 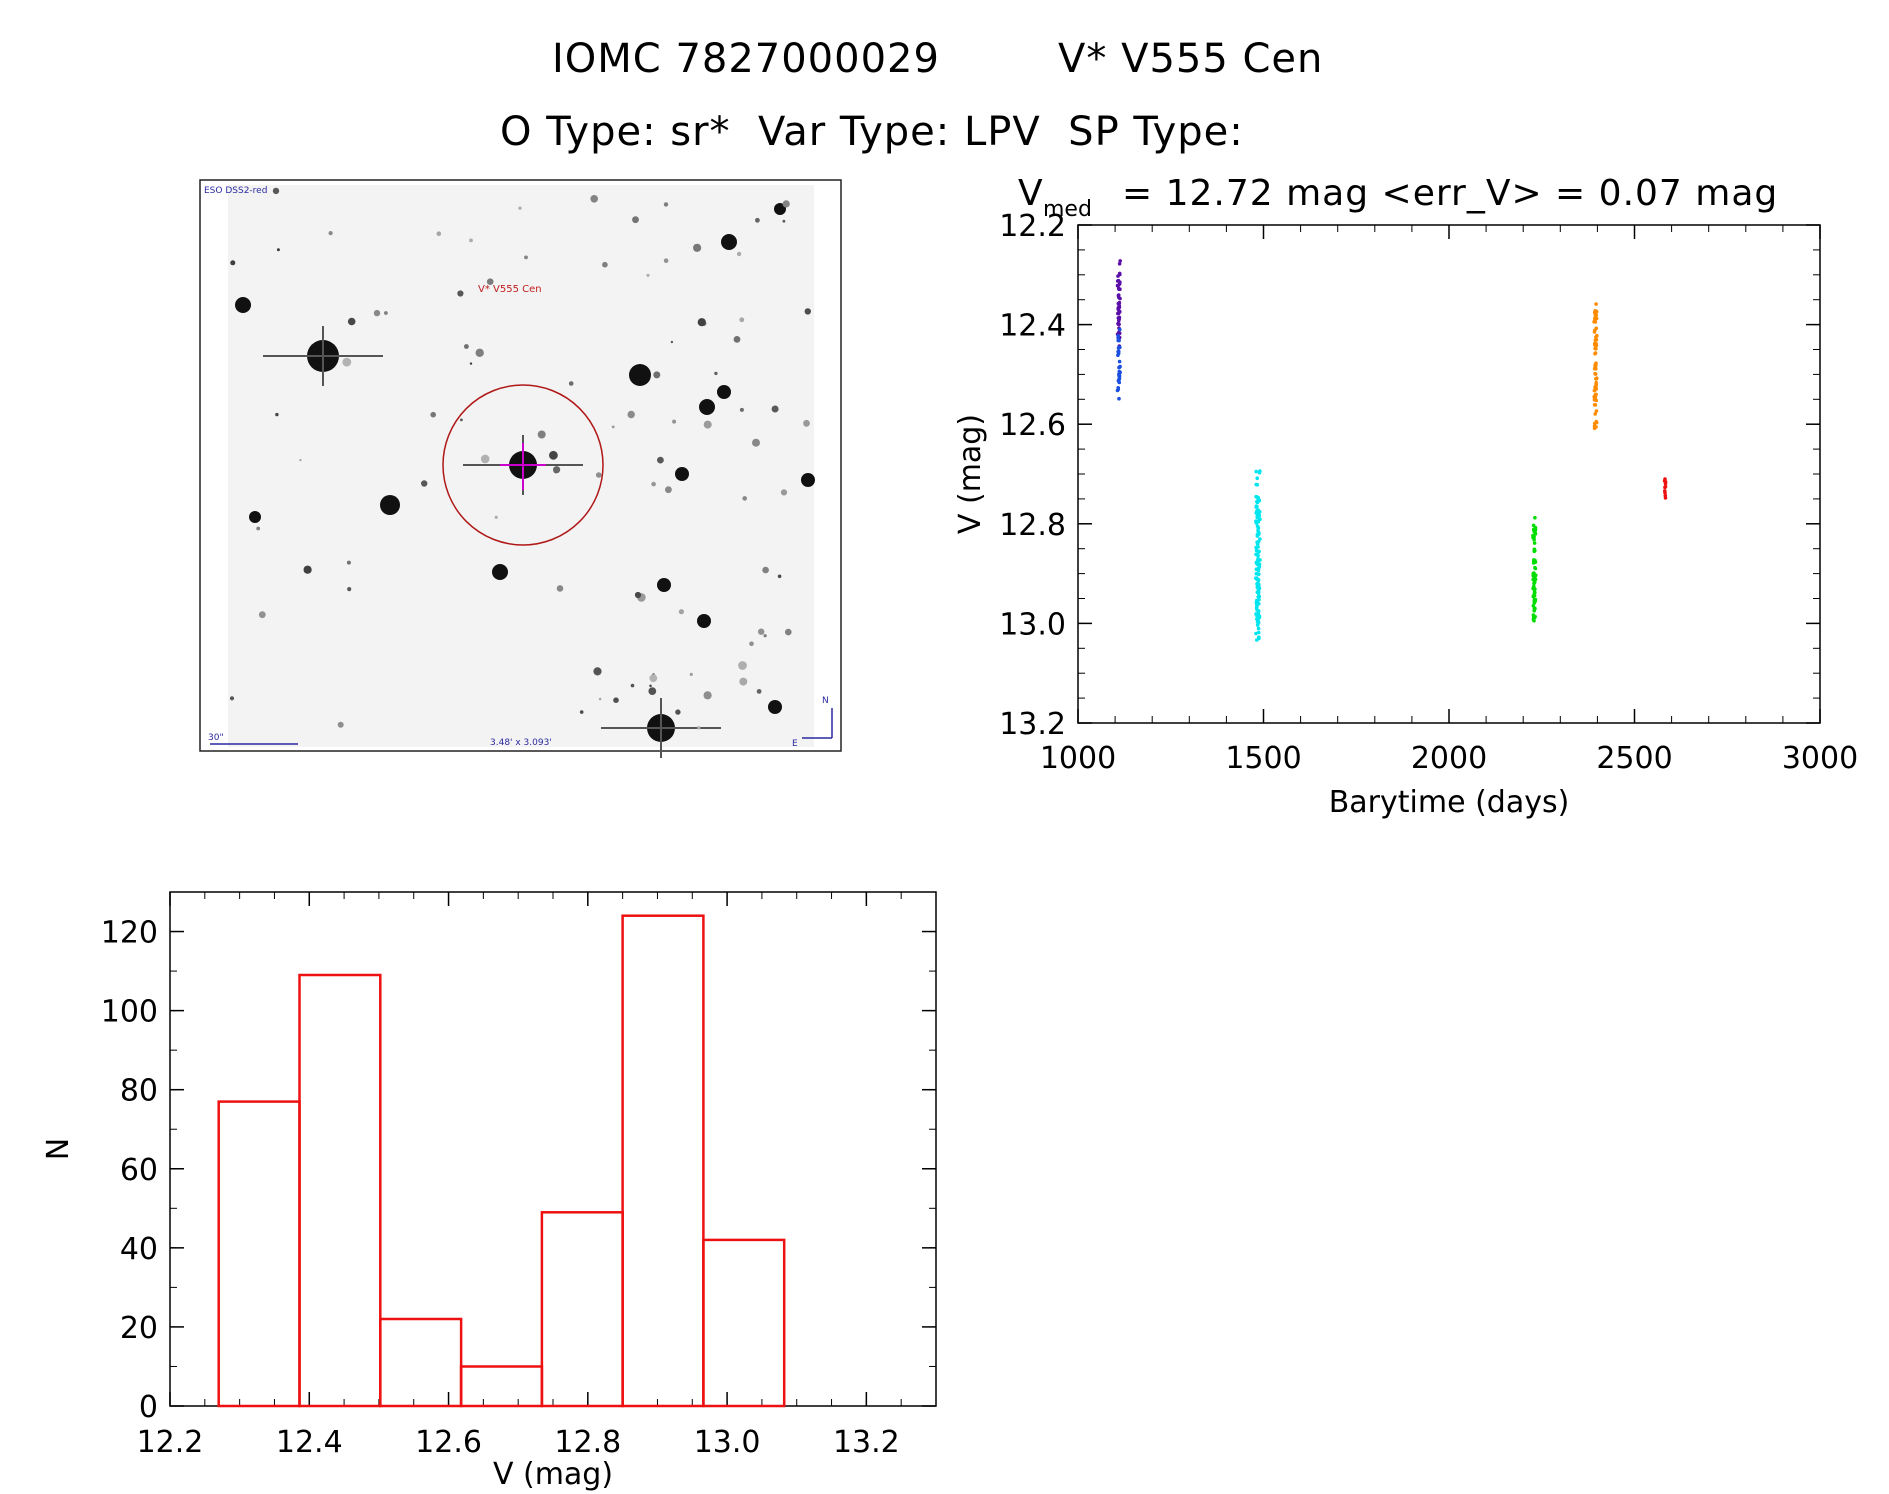 What do you see at coordinates (1032, 326) in the screenshot?
I see `y-tick-label: 12.4` at bounding box center [1032, 326].